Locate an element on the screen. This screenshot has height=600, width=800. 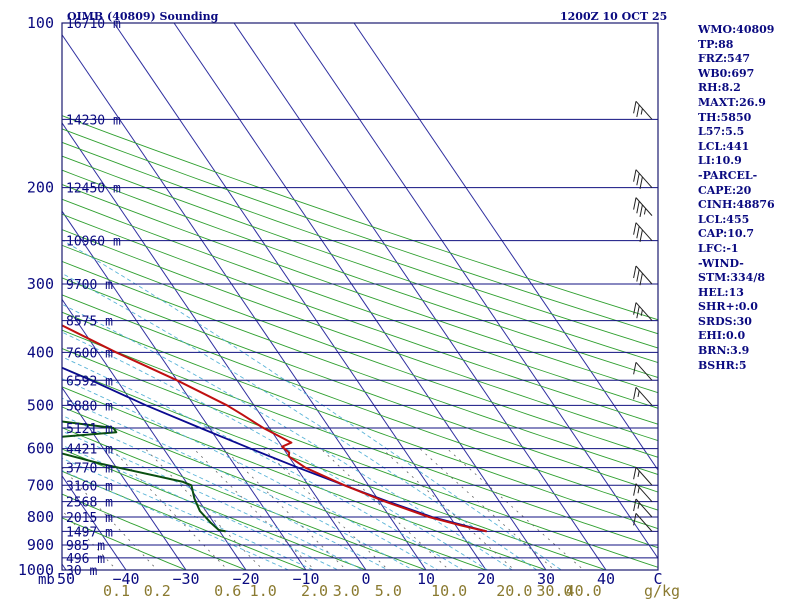
height-label: 1497 m is located at coordinates (89, 532).